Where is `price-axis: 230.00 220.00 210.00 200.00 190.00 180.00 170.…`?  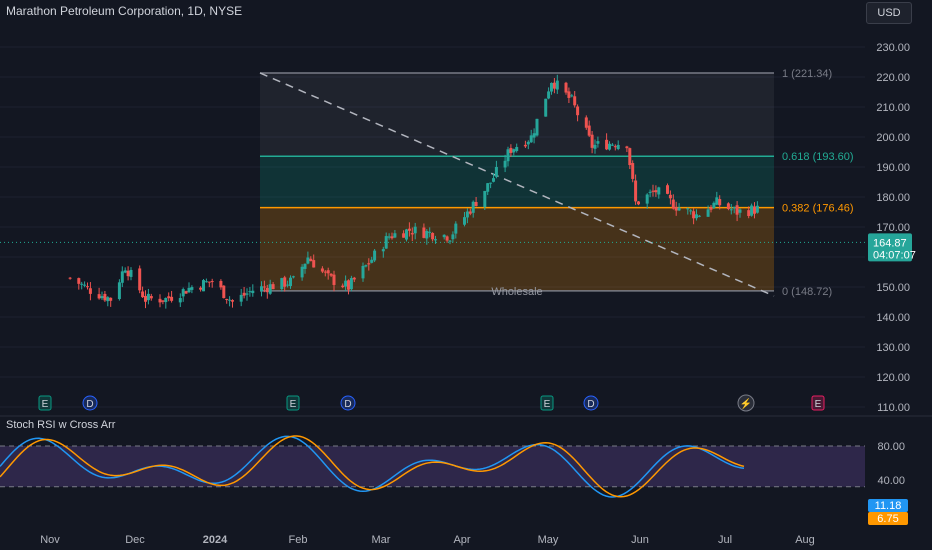
price-axis: 230.00 220.00 210.00 200.00 190.00 180.00 170.… is located at coordinates (893, 228).